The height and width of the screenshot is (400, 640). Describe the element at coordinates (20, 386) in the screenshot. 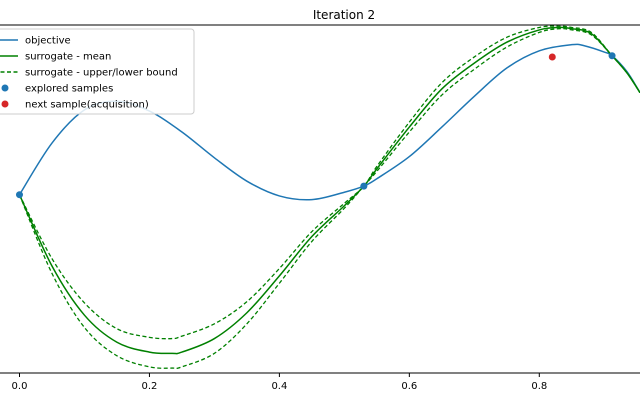

I see `x-tick-label: 0.0` at that location.